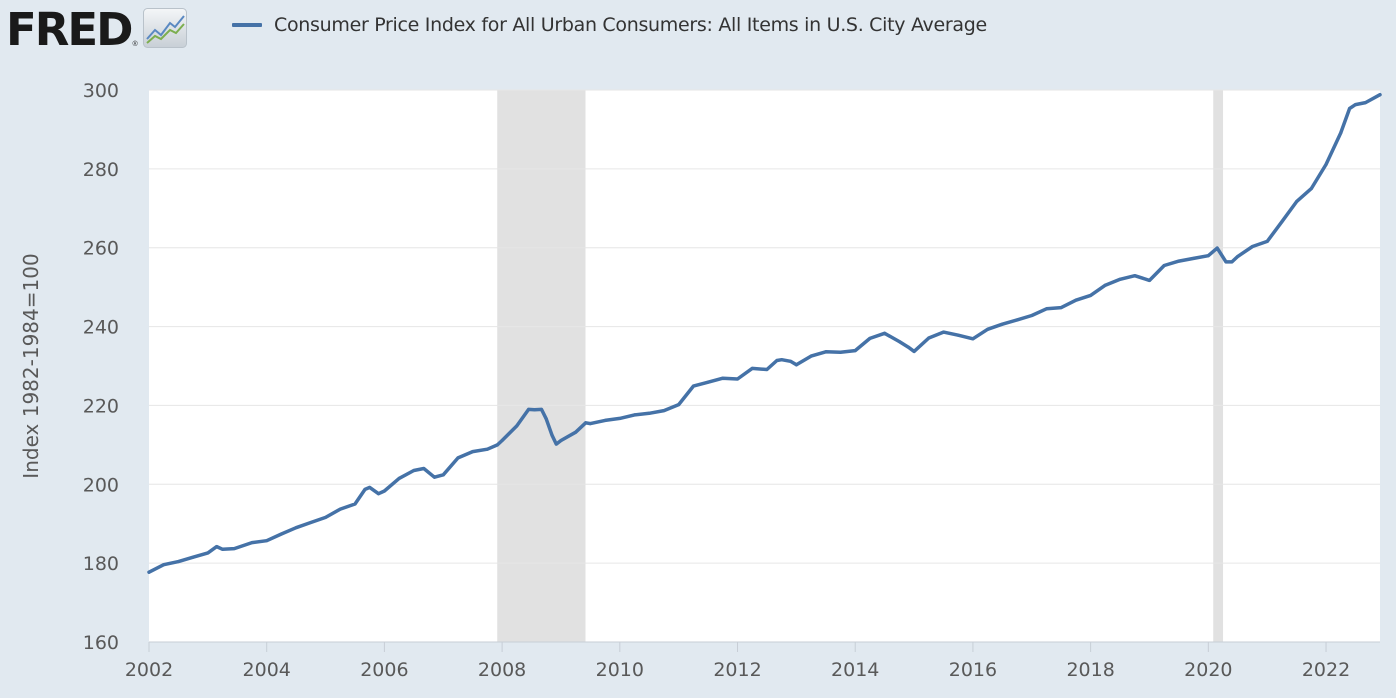 Image resolution: width=1396 pixels, height=698 pixels. Describe the element at coordinates (247, 25) in the screenshot. I see `legend-swatch` at that location.